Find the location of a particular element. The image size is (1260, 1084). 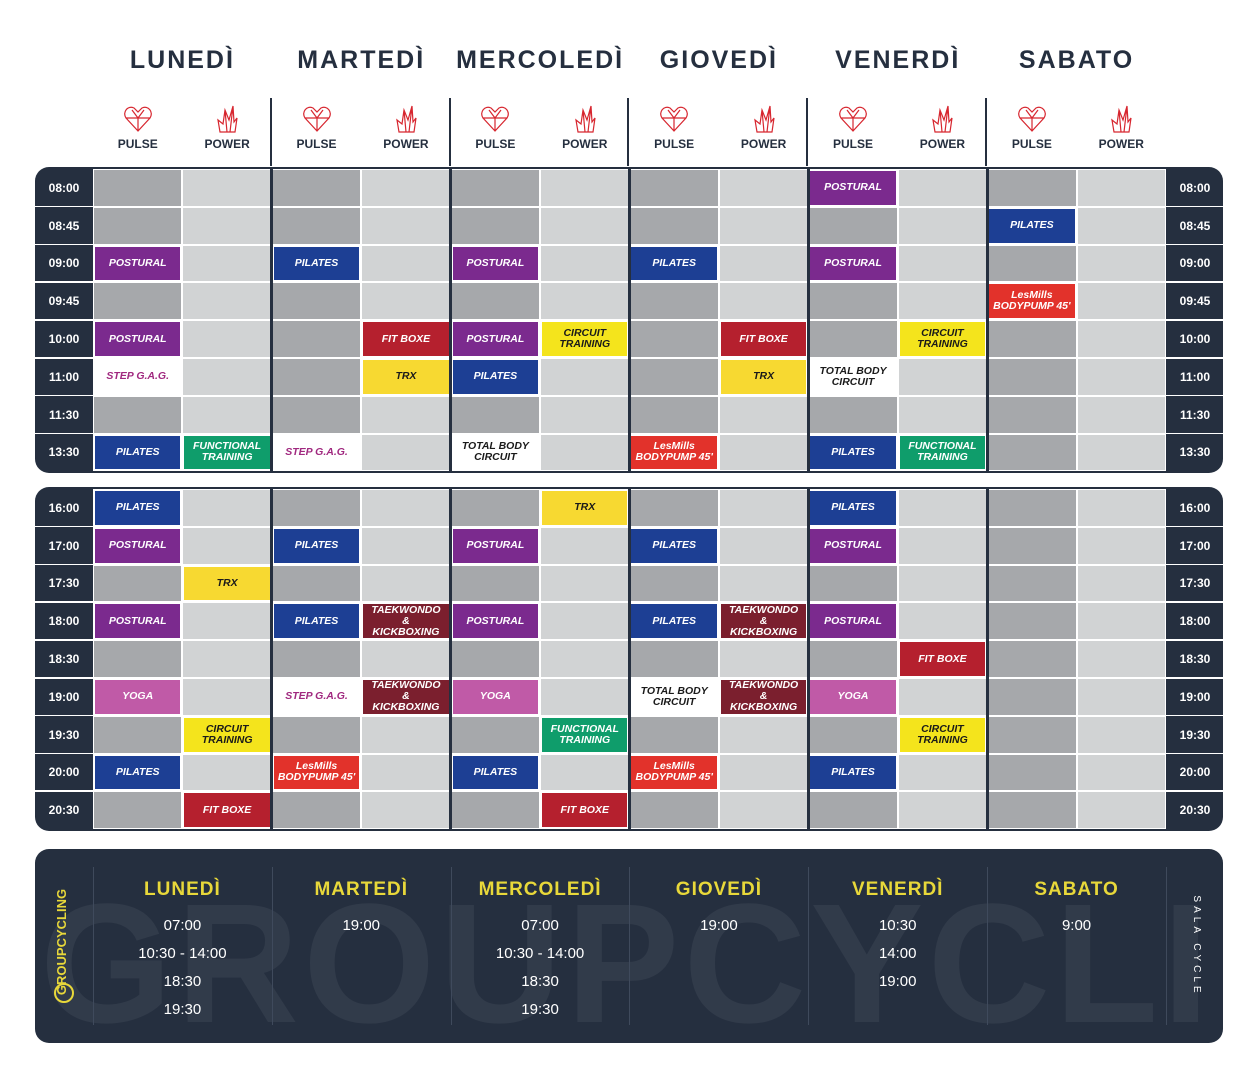

flame-icon is located at coordinates (943, 119).